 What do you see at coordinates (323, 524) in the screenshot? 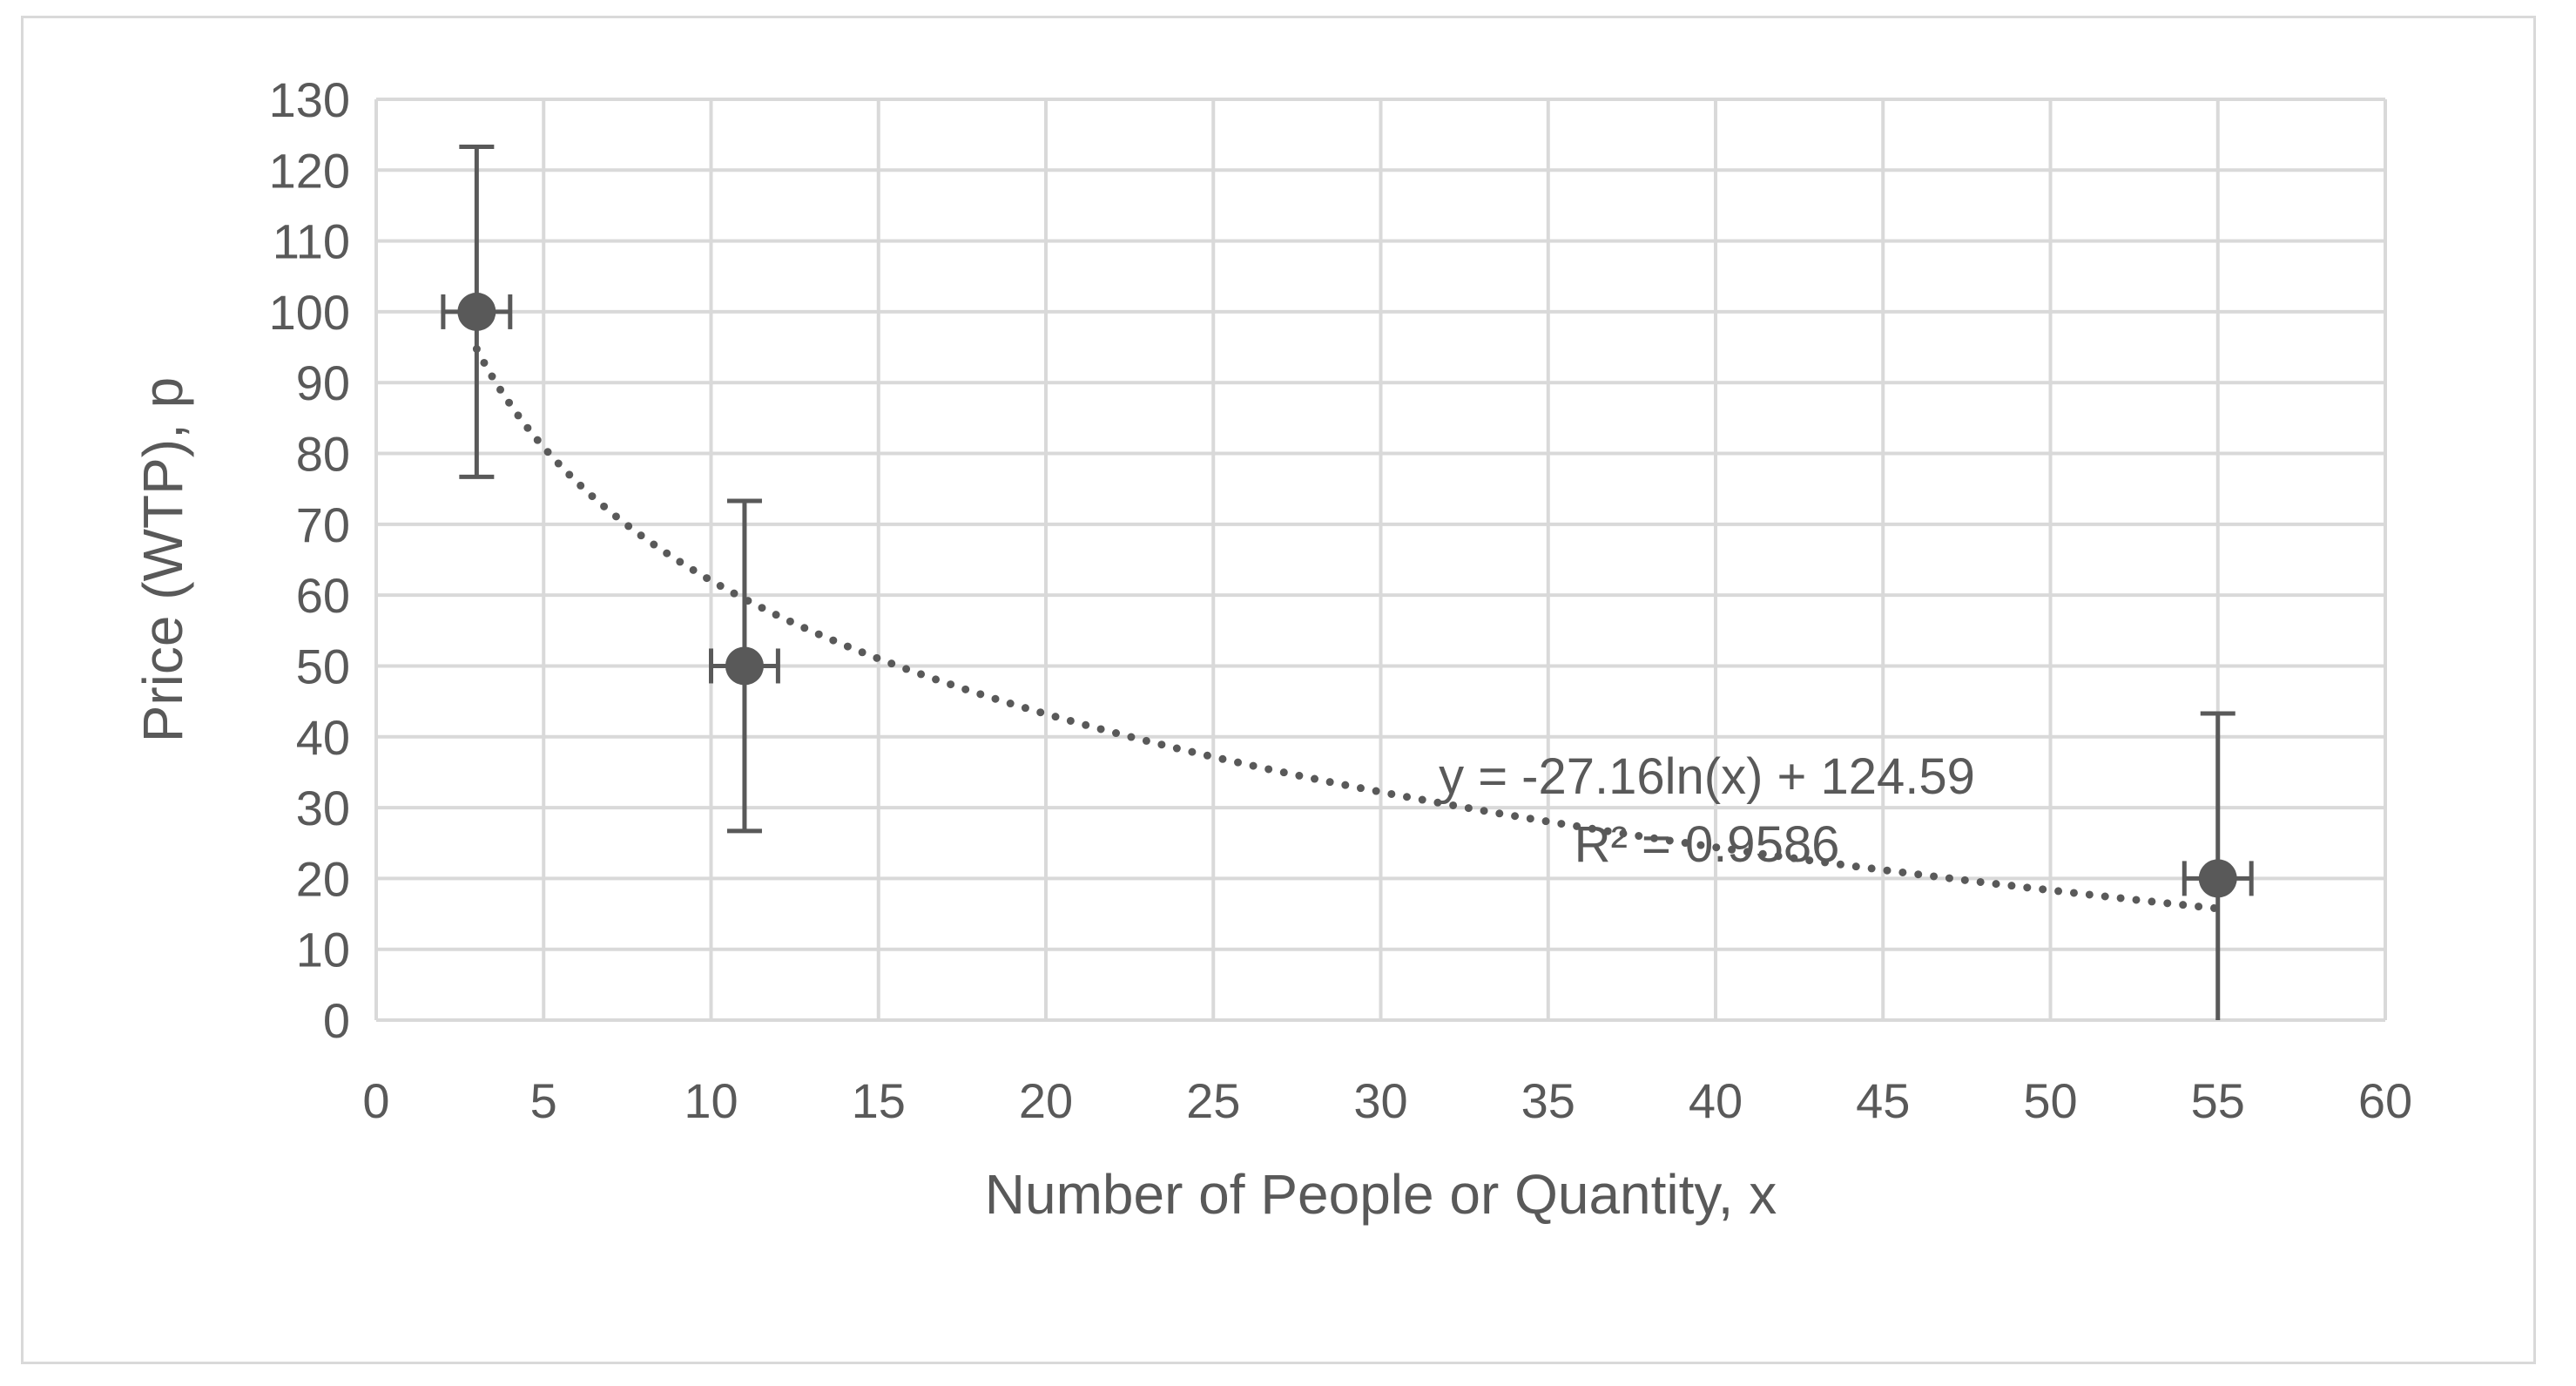
I see `y-tick-label-70: 70` at bounding box center [323, 524].